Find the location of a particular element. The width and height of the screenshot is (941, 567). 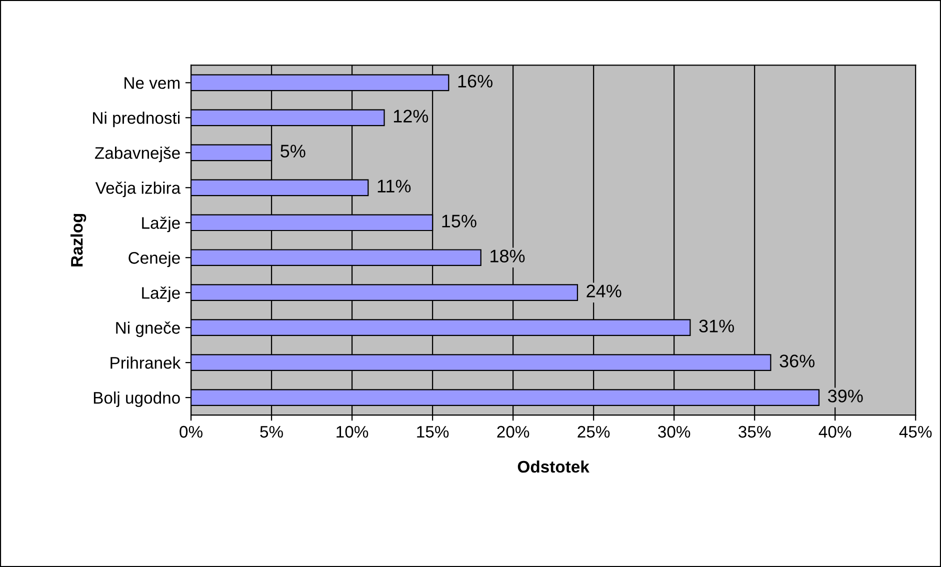

y-tick-label: Bolj ugodno is located at coordinates (137, 400).